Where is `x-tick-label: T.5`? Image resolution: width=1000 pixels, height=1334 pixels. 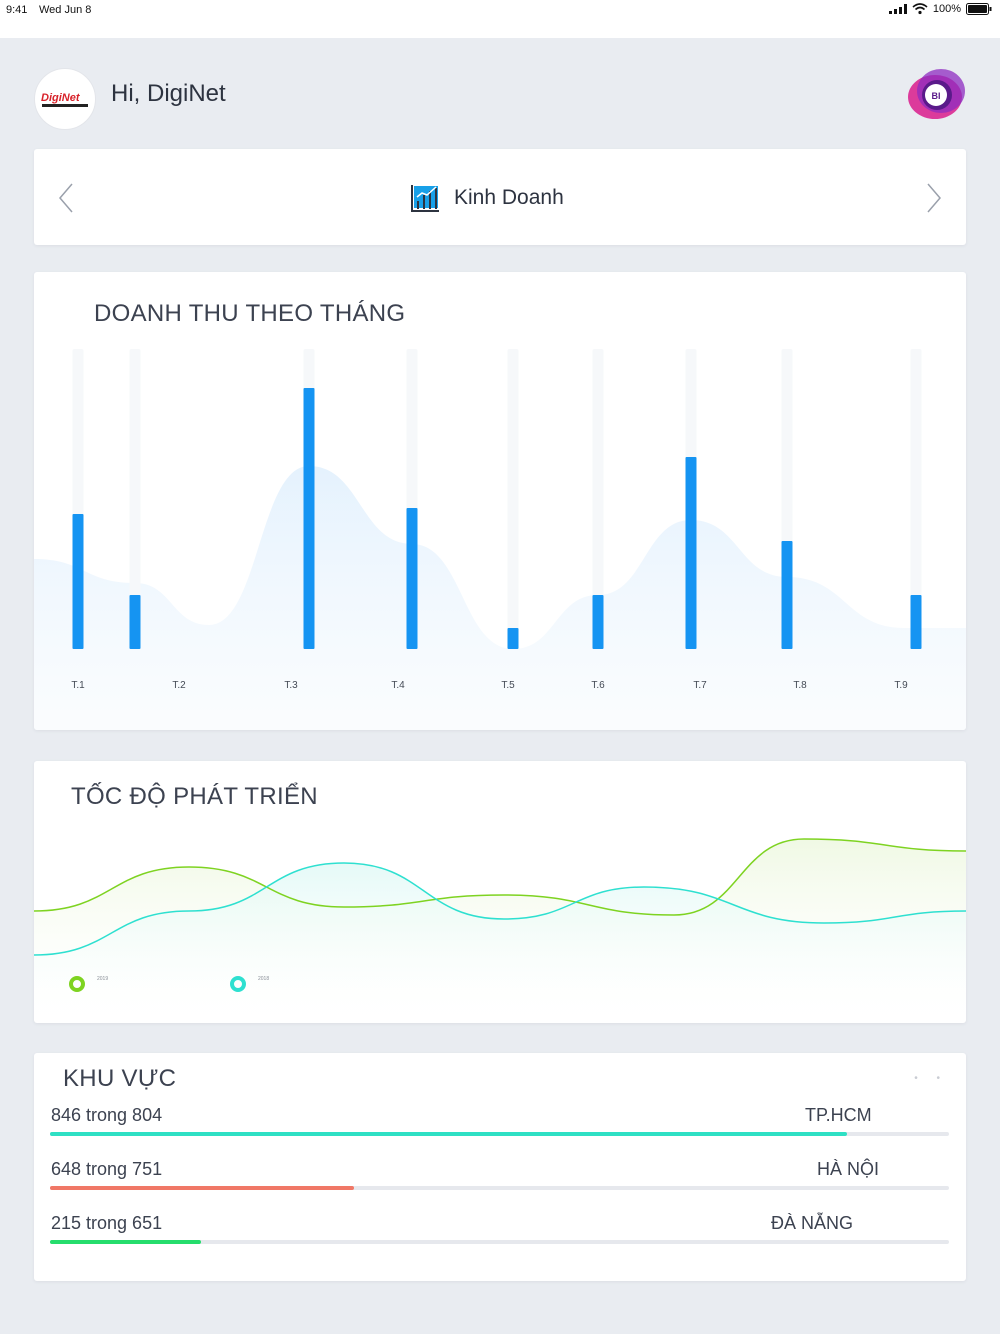 x-tick-label: T.5 is located at coordinates (508, 685).